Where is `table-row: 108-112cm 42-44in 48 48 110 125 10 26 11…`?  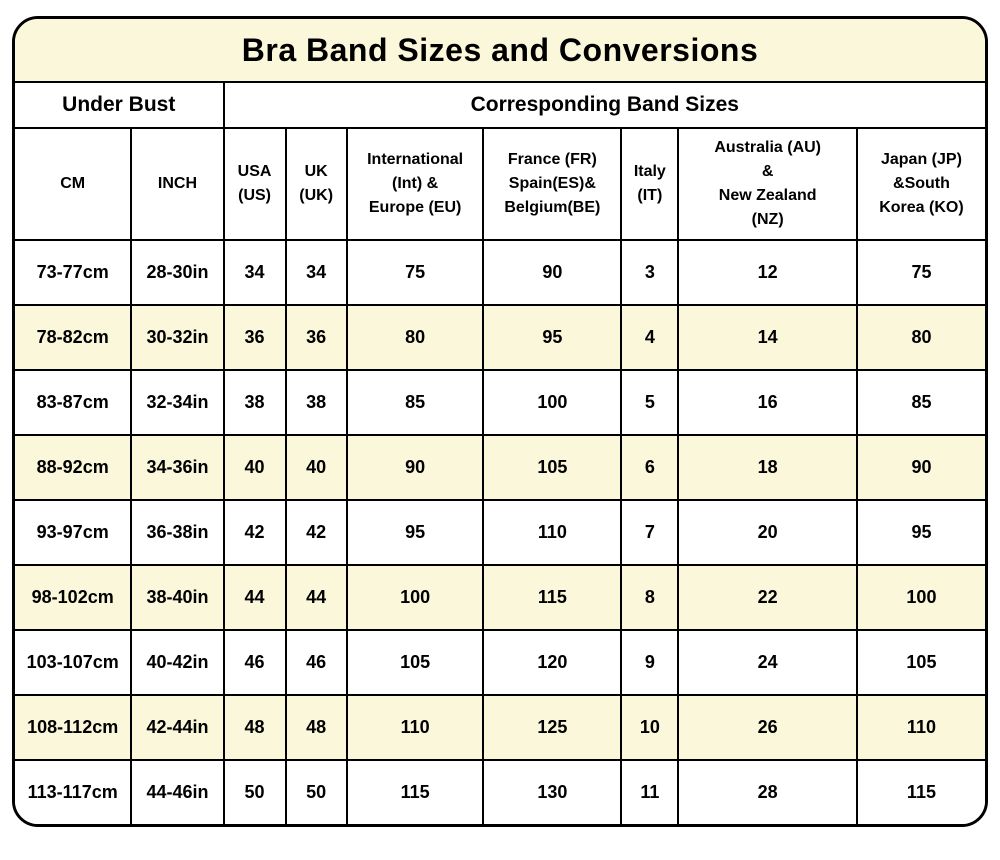
table-row: 108-112cm 42-44in 48 48 110 125 10 26 11… is located at coordinates (500, 727).